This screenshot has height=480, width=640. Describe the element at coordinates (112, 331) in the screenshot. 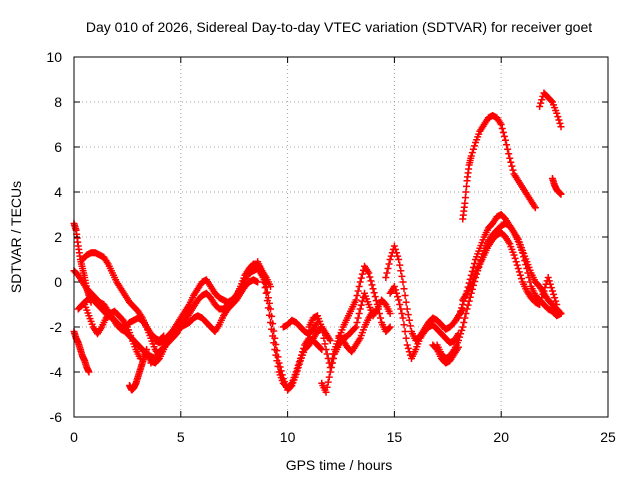

I see `series-track-f` at that location.